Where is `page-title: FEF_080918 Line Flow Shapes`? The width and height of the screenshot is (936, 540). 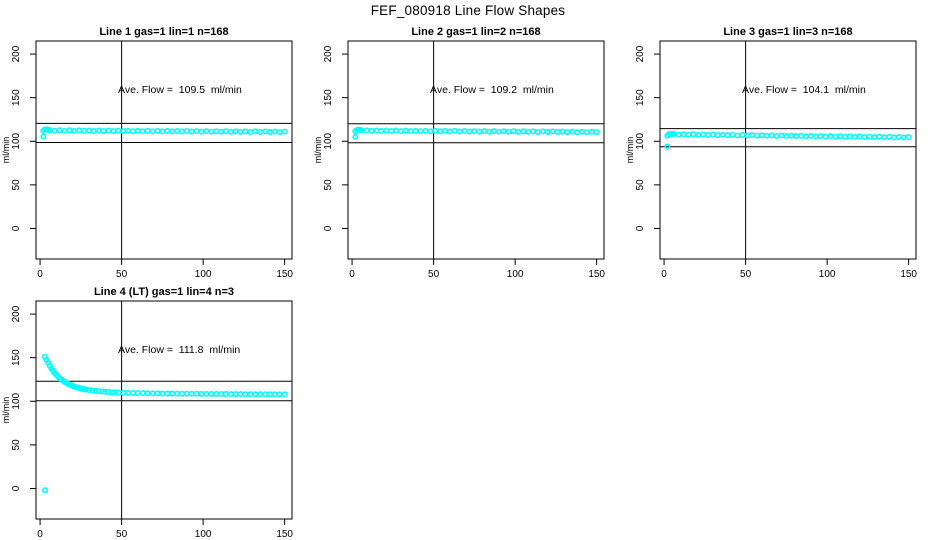 page-title: FEF_080918 Line Flow Shapes is located at coordinates (468, 10).